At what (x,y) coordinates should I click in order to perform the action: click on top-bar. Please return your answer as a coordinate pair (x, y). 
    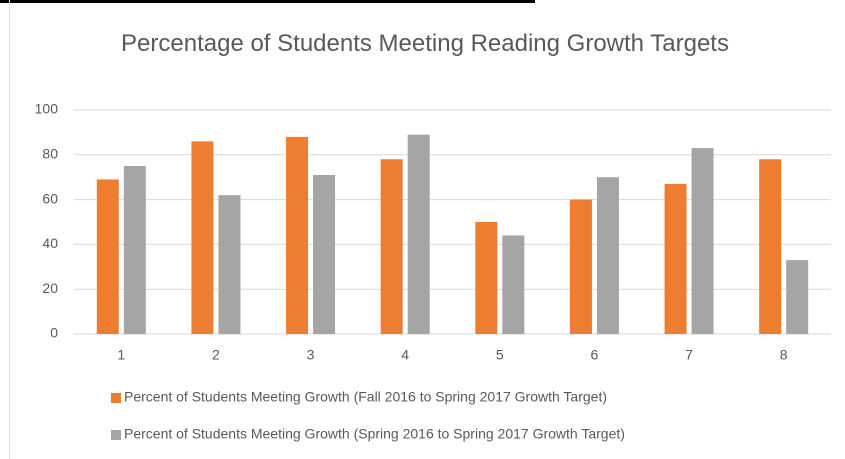
    Looking at the image, I should click on (267, 1).